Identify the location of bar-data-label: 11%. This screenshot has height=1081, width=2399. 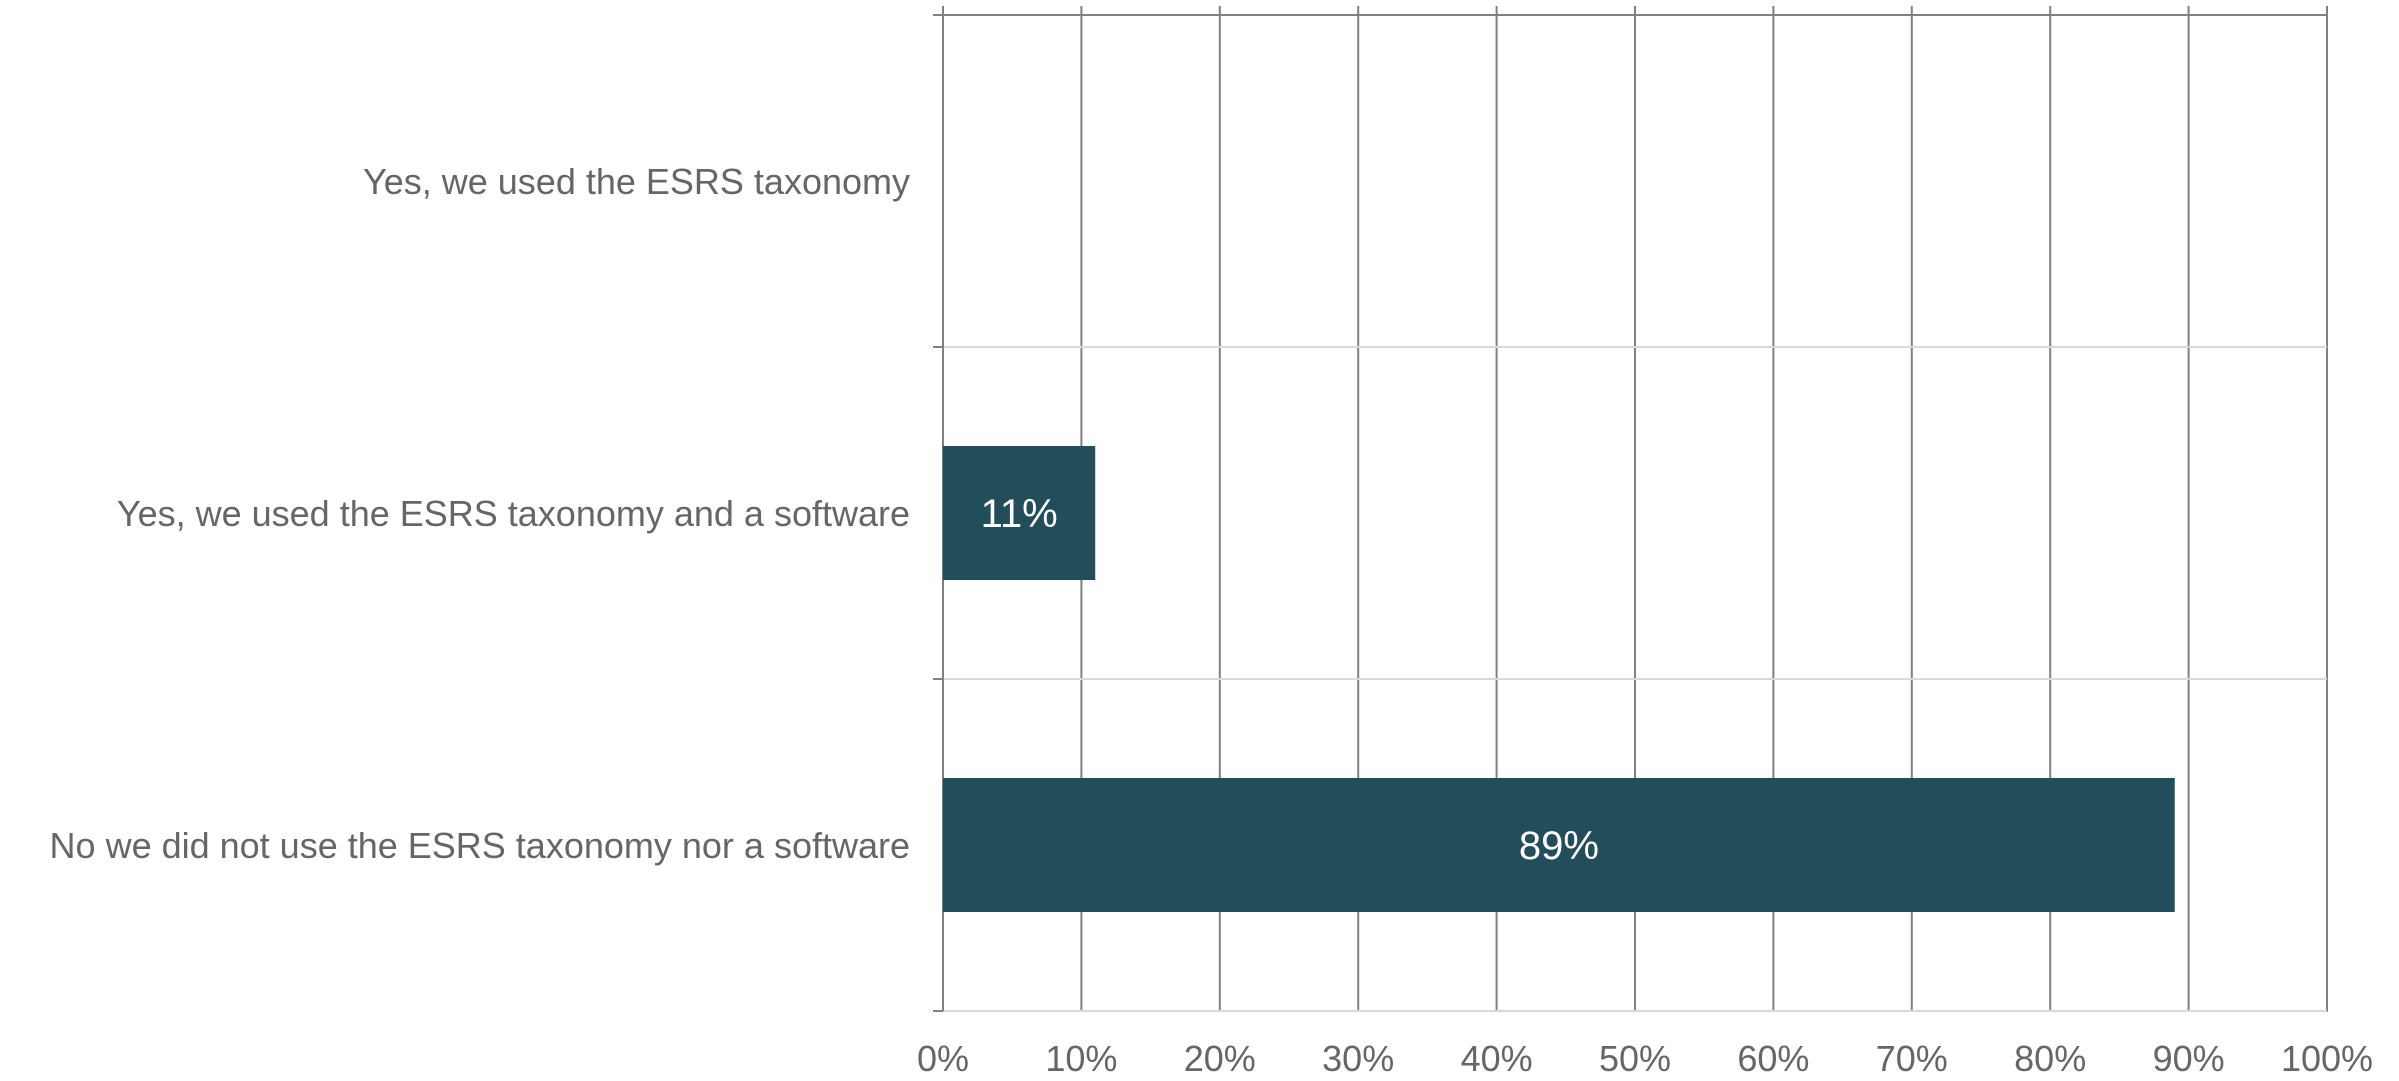
(1019, 514).